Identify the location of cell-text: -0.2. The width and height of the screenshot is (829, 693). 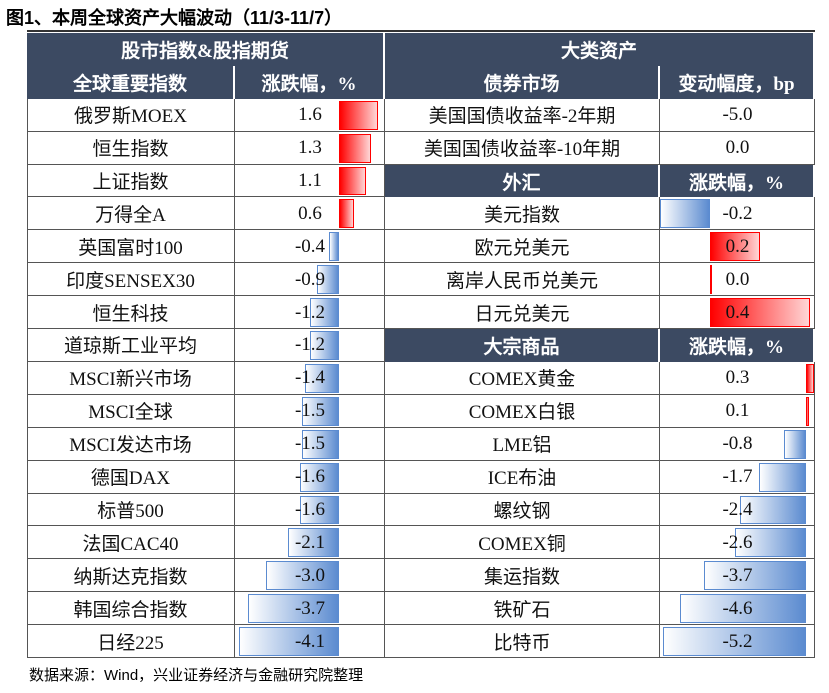
(737, 213).